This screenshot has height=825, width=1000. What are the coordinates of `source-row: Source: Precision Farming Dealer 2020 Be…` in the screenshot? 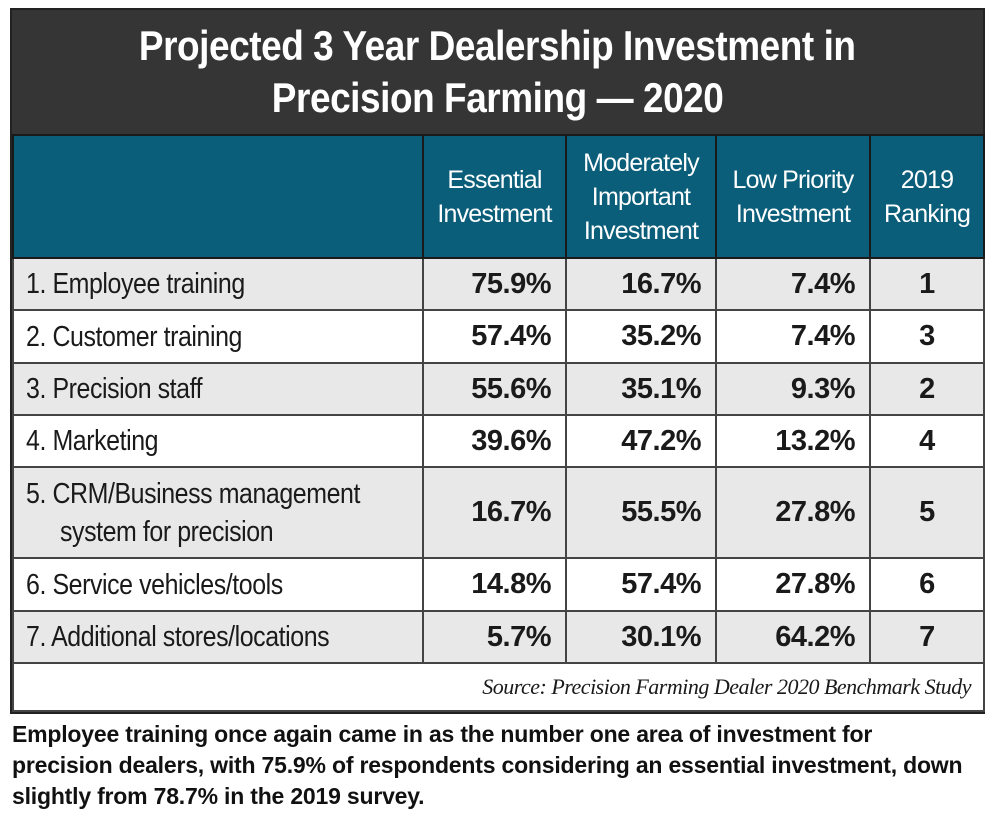 It's located at (498, 687).